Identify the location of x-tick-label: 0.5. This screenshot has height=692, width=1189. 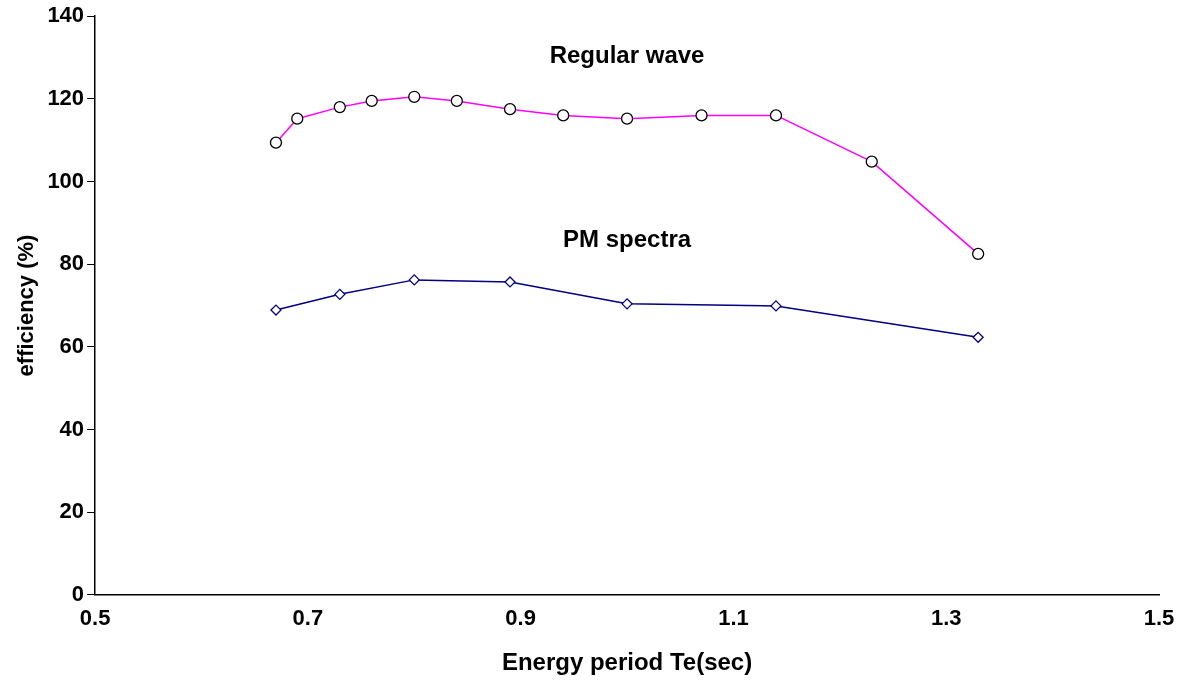
(95, 618).